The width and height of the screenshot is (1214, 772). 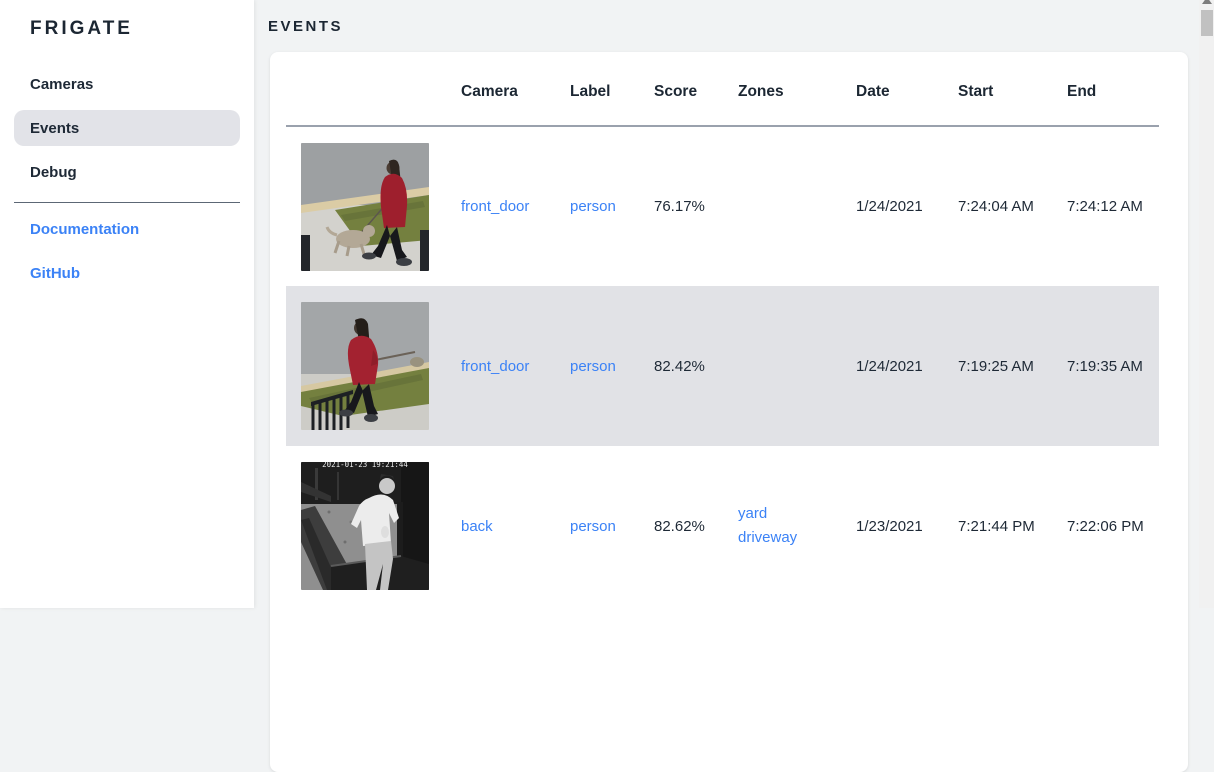 I want to click on event-zone-link: yard, so click(x=753, y=513).